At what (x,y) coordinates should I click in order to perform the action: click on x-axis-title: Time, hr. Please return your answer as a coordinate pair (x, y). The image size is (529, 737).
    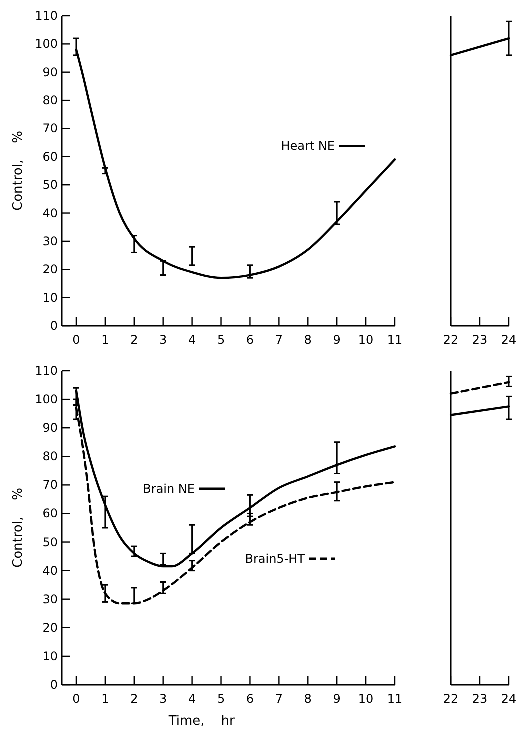
    Looking at the image, I should click on (202, 721).